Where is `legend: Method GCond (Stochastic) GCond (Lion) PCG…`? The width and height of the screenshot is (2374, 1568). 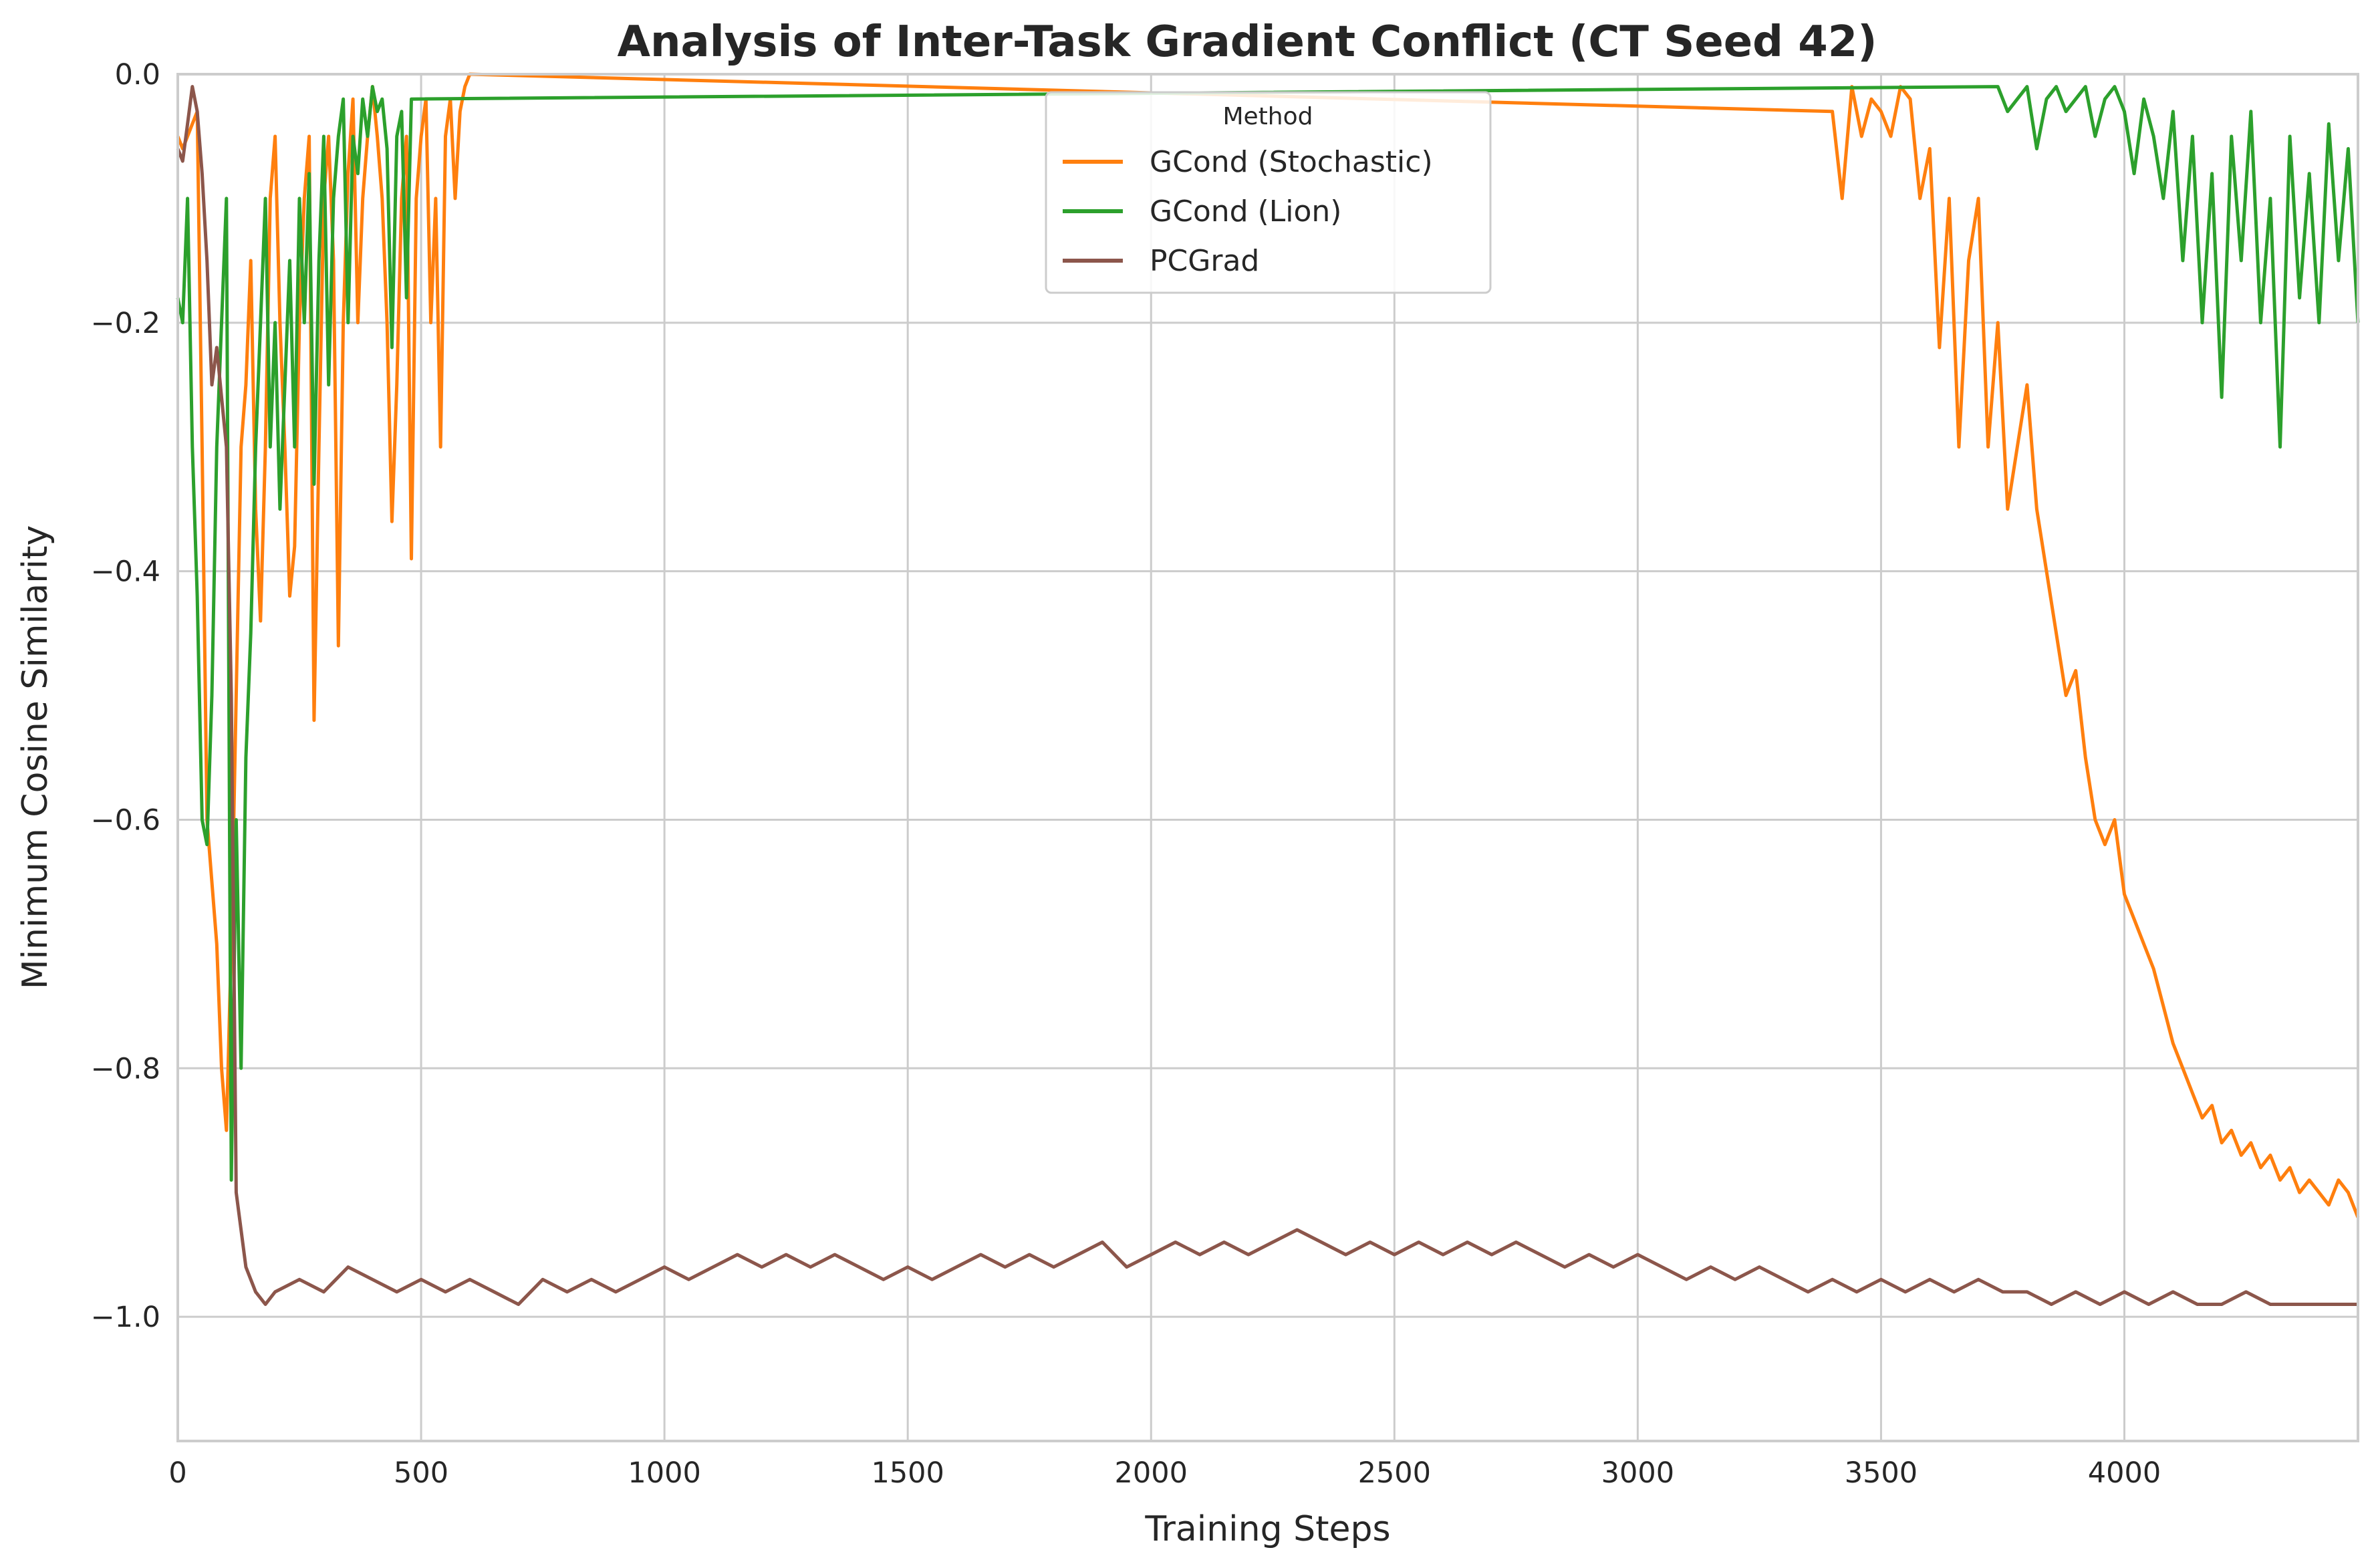
legend: Method GCond (Stochastic) GCond (Lion) PCG… is located at coordinates (1268, 192).